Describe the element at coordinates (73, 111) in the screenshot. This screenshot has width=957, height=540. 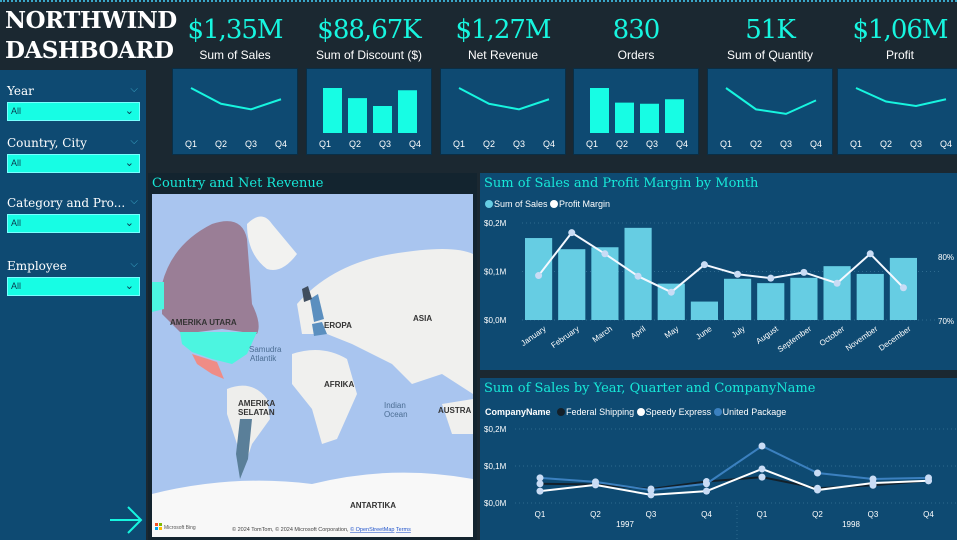
I see `year-dropdown: All ⌄` at that location.